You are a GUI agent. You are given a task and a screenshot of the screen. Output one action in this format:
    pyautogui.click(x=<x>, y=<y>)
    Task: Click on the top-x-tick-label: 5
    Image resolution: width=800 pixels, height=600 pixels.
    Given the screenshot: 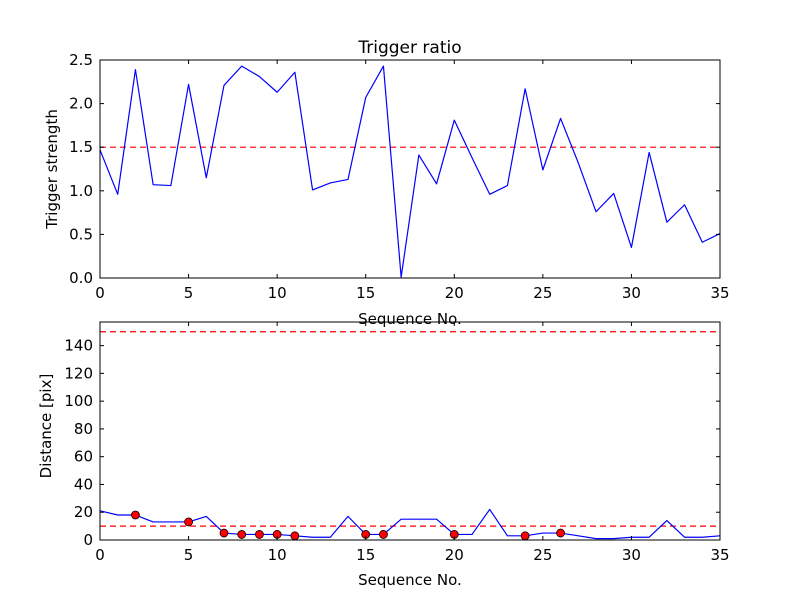 What is the action you would take?
    pyautogui.click(x=189, y=293)
    